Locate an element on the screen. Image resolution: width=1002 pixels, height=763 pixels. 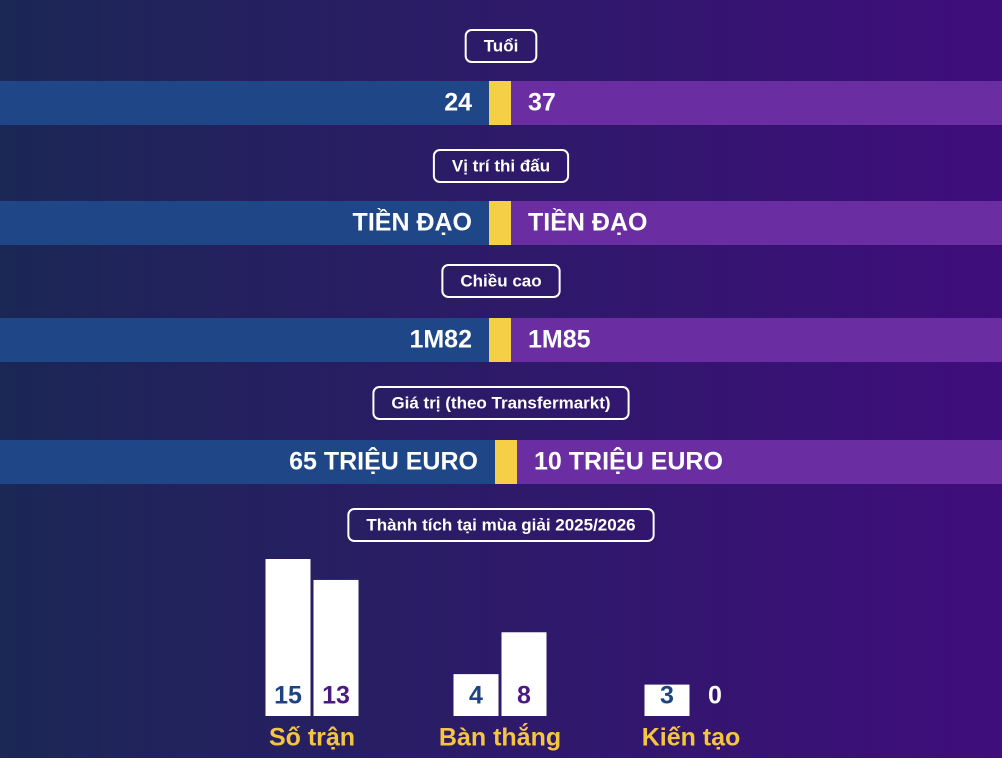
section-label: Tuổi is located at coordinates (501, 45).